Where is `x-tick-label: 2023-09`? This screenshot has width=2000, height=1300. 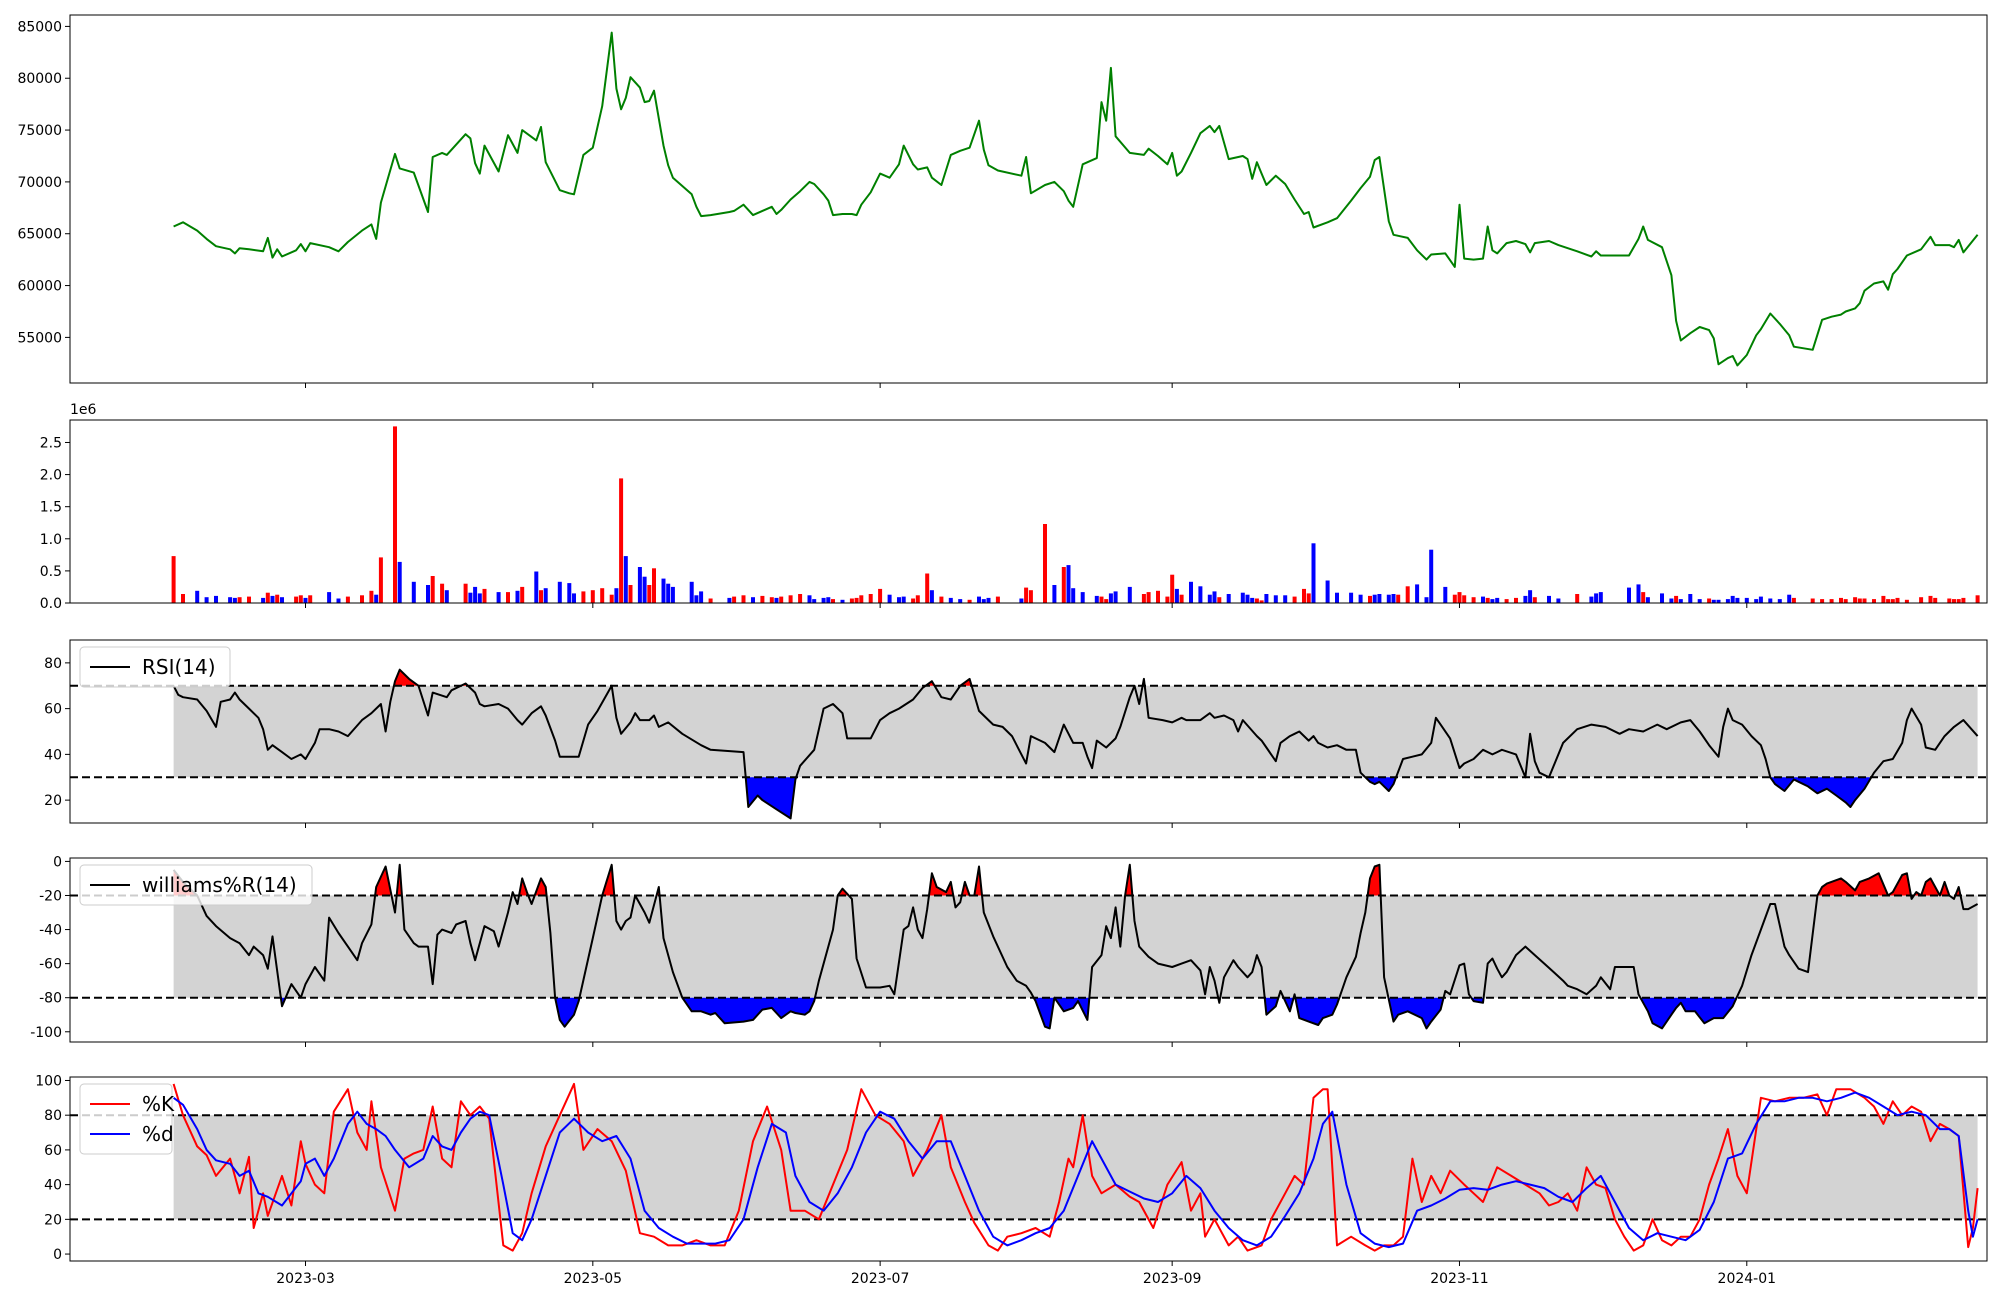
x-tick-label: 2023-09 is located at coordinates (1172, 1279).